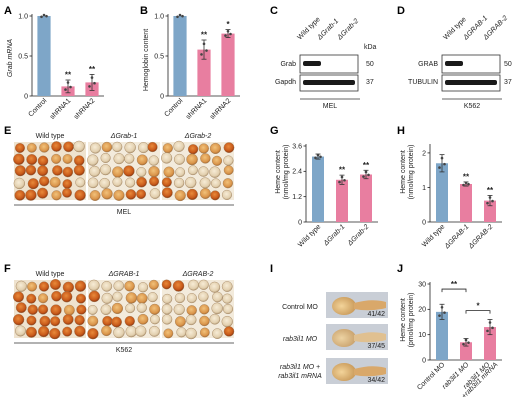 This screenshot has height=418, width=520. I want to click on embryo-row-1-count: 41/42, so click(376, 314).